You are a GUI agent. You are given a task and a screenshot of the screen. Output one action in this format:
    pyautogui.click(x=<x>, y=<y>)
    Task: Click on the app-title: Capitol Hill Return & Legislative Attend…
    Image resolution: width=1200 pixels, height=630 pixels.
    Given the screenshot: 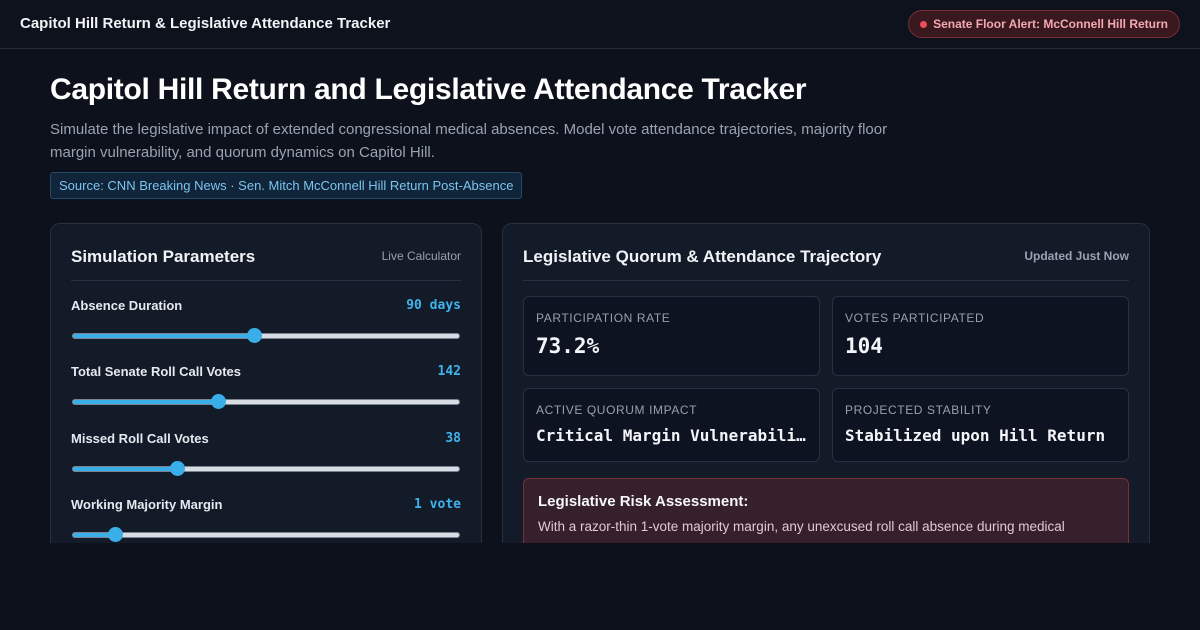 What is the action you would take?
    pyautogui.click(x=205, y=23)
    